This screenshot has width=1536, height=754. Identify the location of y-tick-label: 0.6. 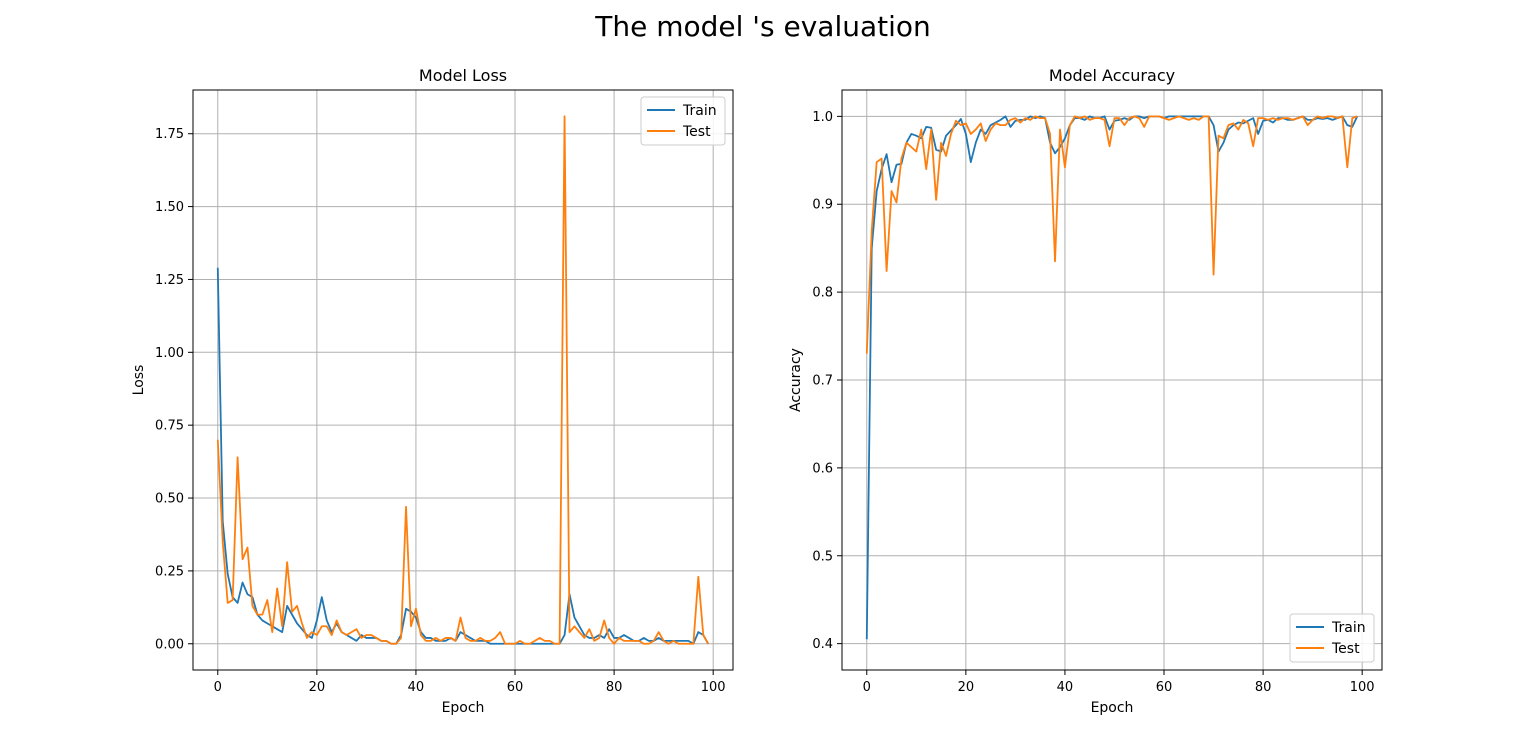
(822, 468).